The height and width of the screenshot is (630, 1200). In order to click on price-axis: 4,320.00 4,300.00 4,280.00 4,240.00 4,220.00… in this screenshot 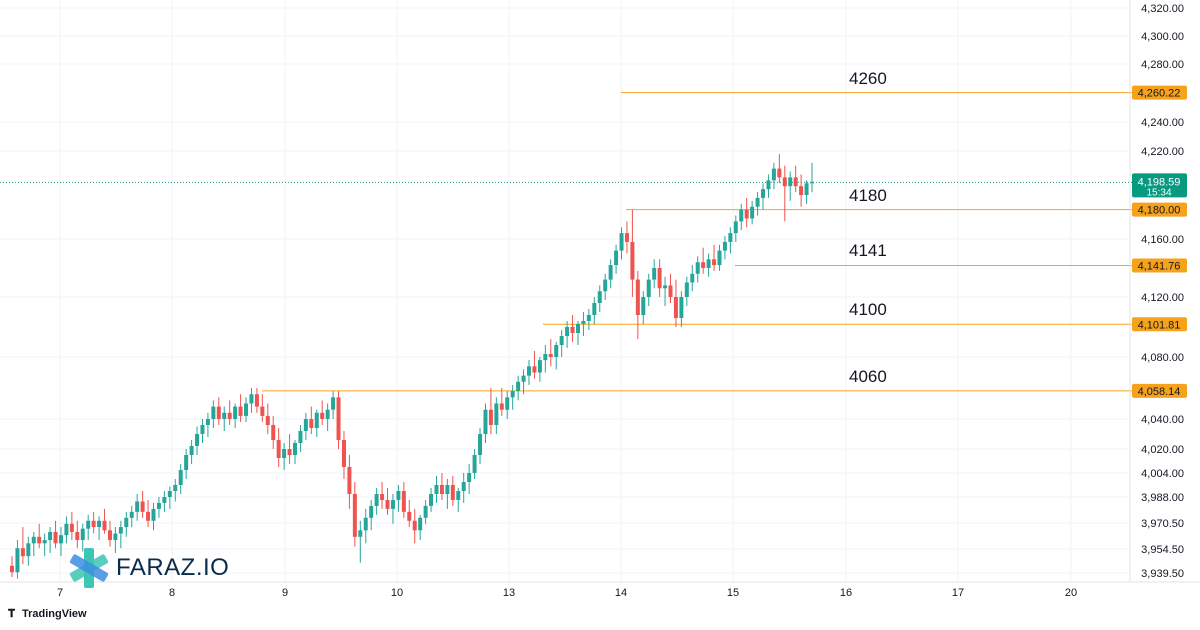, I will do `click(1162, 291)`.